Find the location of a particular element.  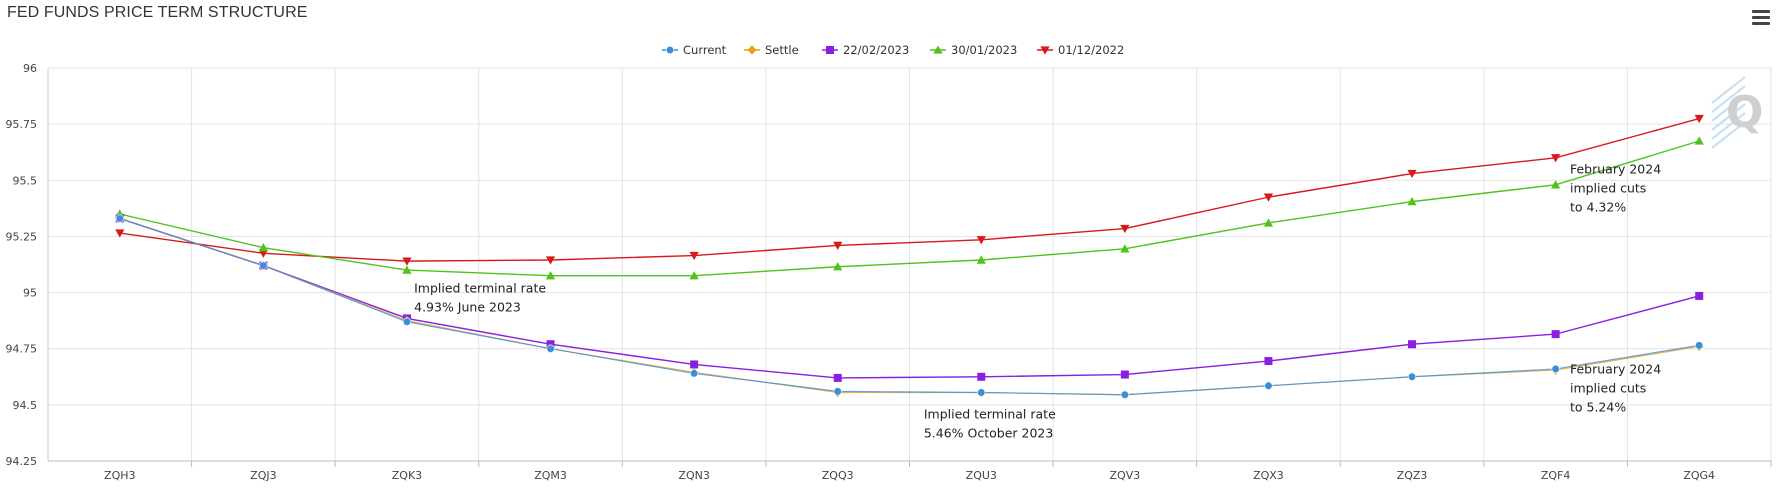

annotation-feb-lower: February 2024 implied cuts to 5.24% is located at coordinates (1615, 387).